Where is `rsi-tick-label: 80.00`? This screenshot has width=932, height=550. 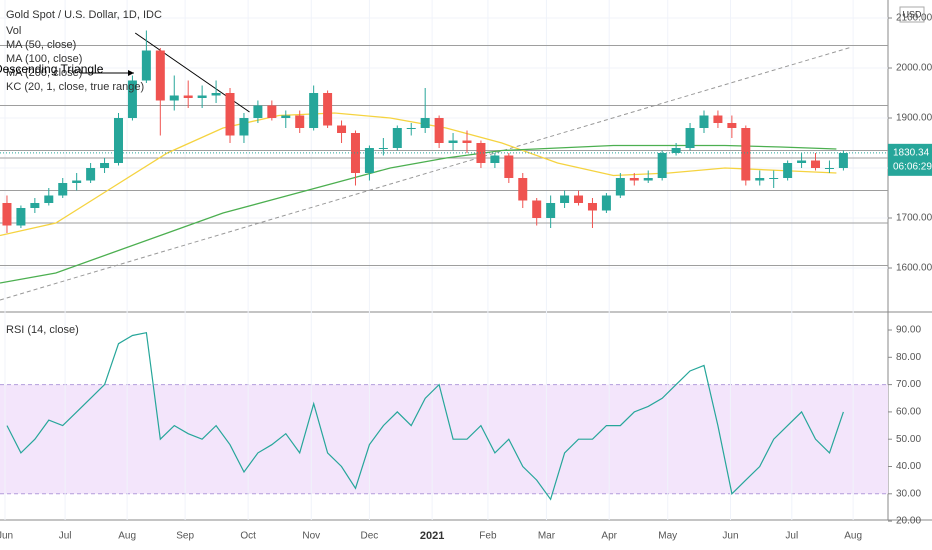 rsi-tick-label: 80.00 is located at coordinates (908, 357).